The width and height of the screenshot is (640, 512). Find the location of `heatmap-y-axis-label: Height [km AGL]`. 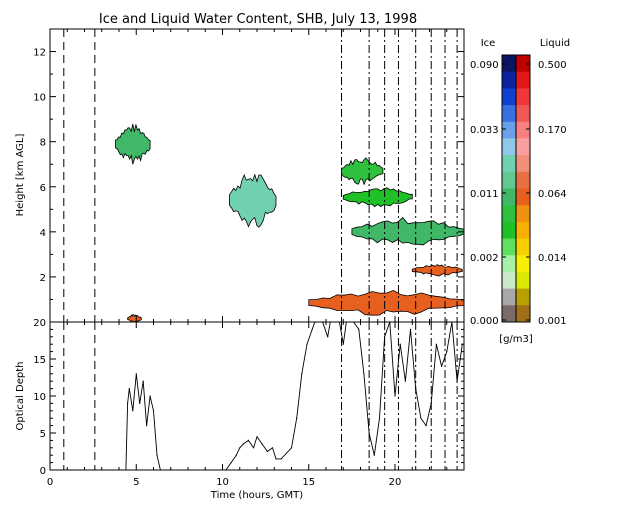

heatmap-y-axis-label: Height [km AGL] is located at coordinates (20, 175).